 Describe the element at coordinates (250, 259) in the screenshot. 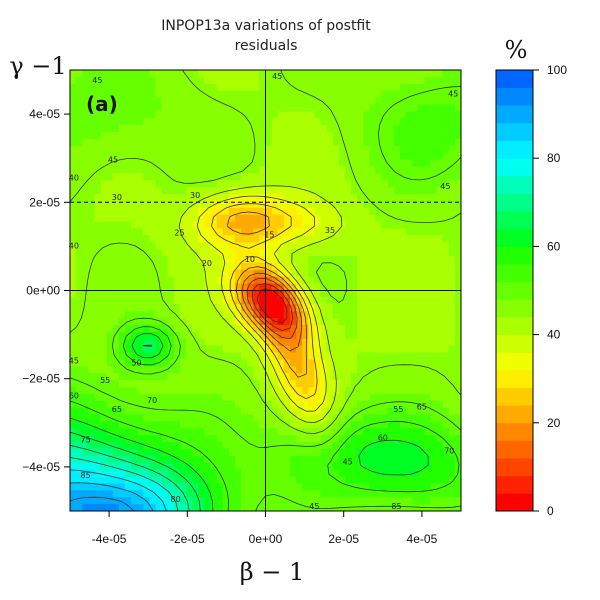

I see `contour-value-label: 10` at that location.